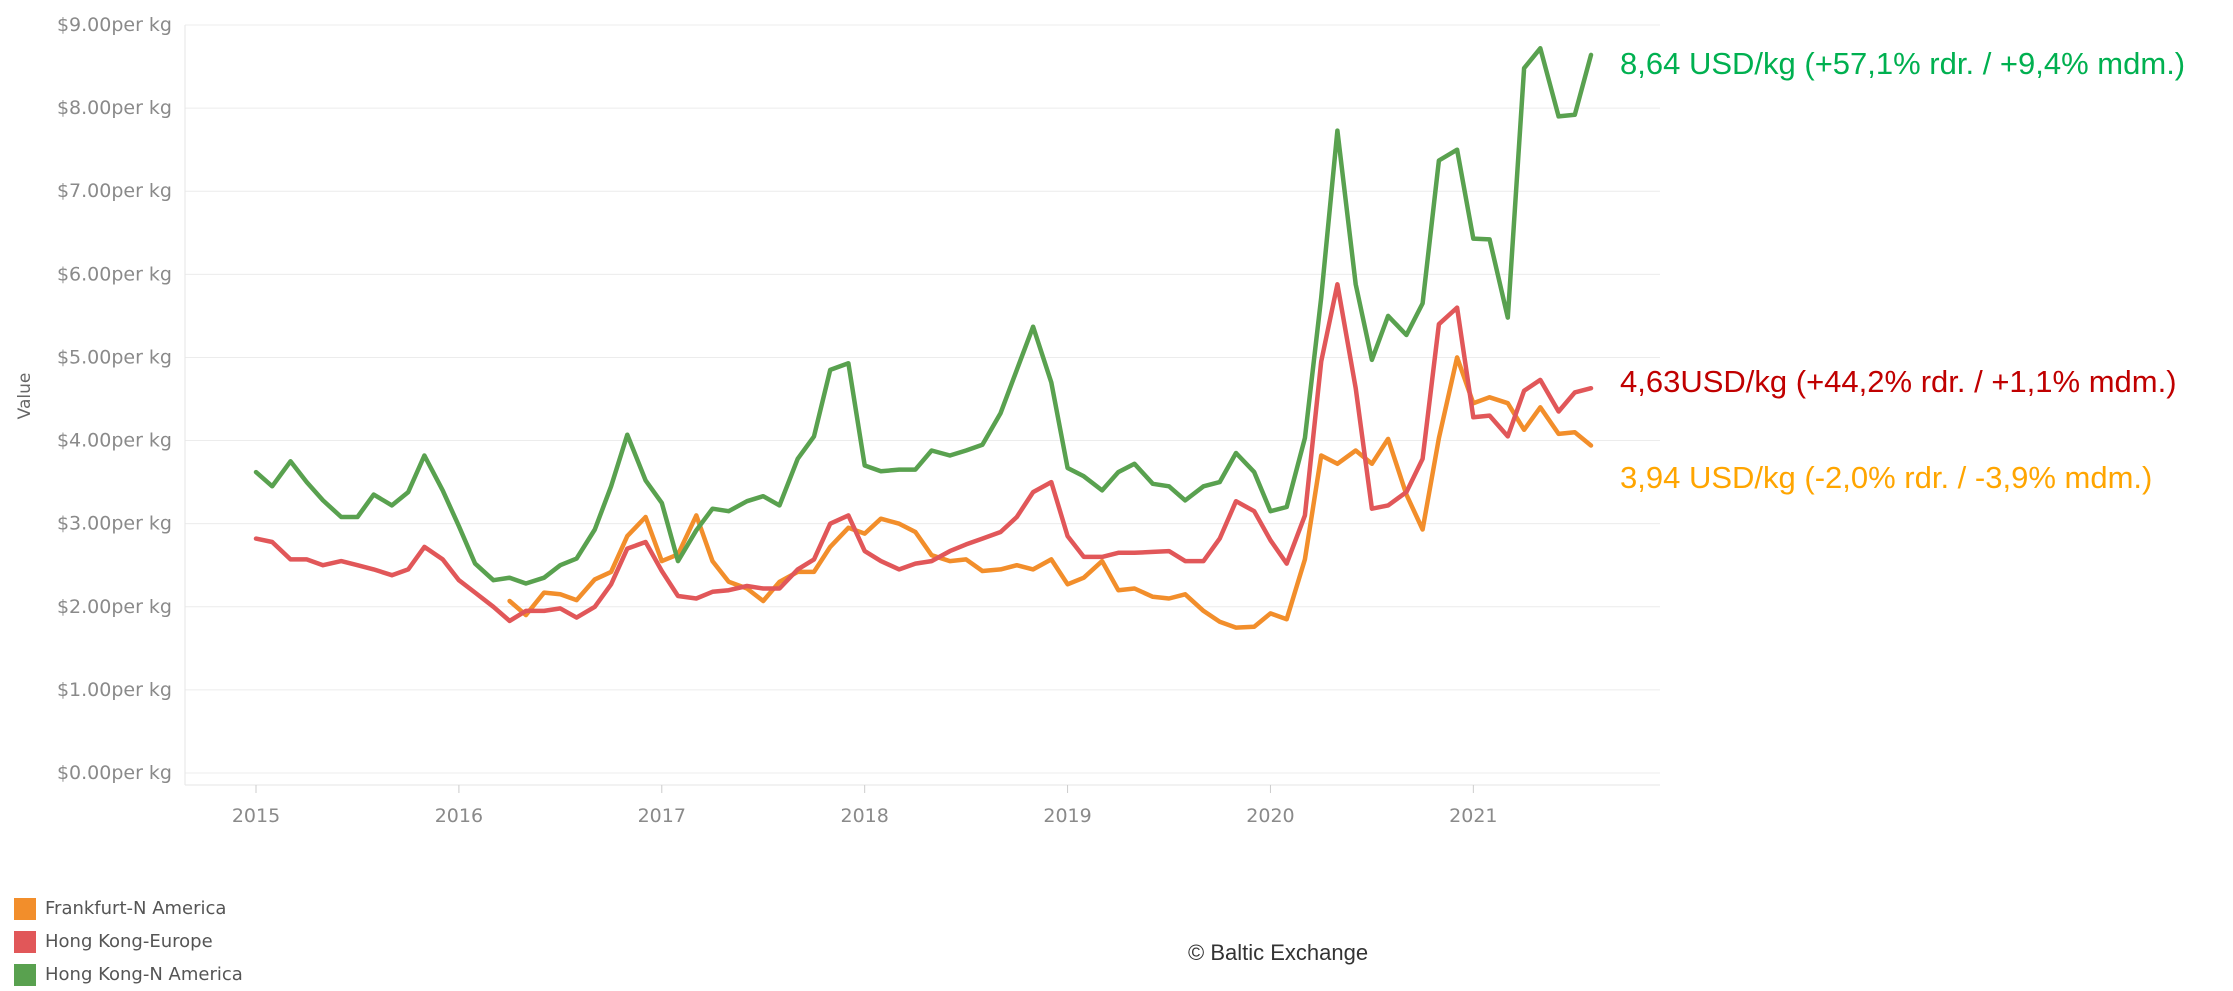 The height and width of the screenshot is (991, 2233). What do you see at coordinates (114, 441) in the screenshot?
I see `y-tick-label: $4.00per kg` at bounding box center [114, 441].